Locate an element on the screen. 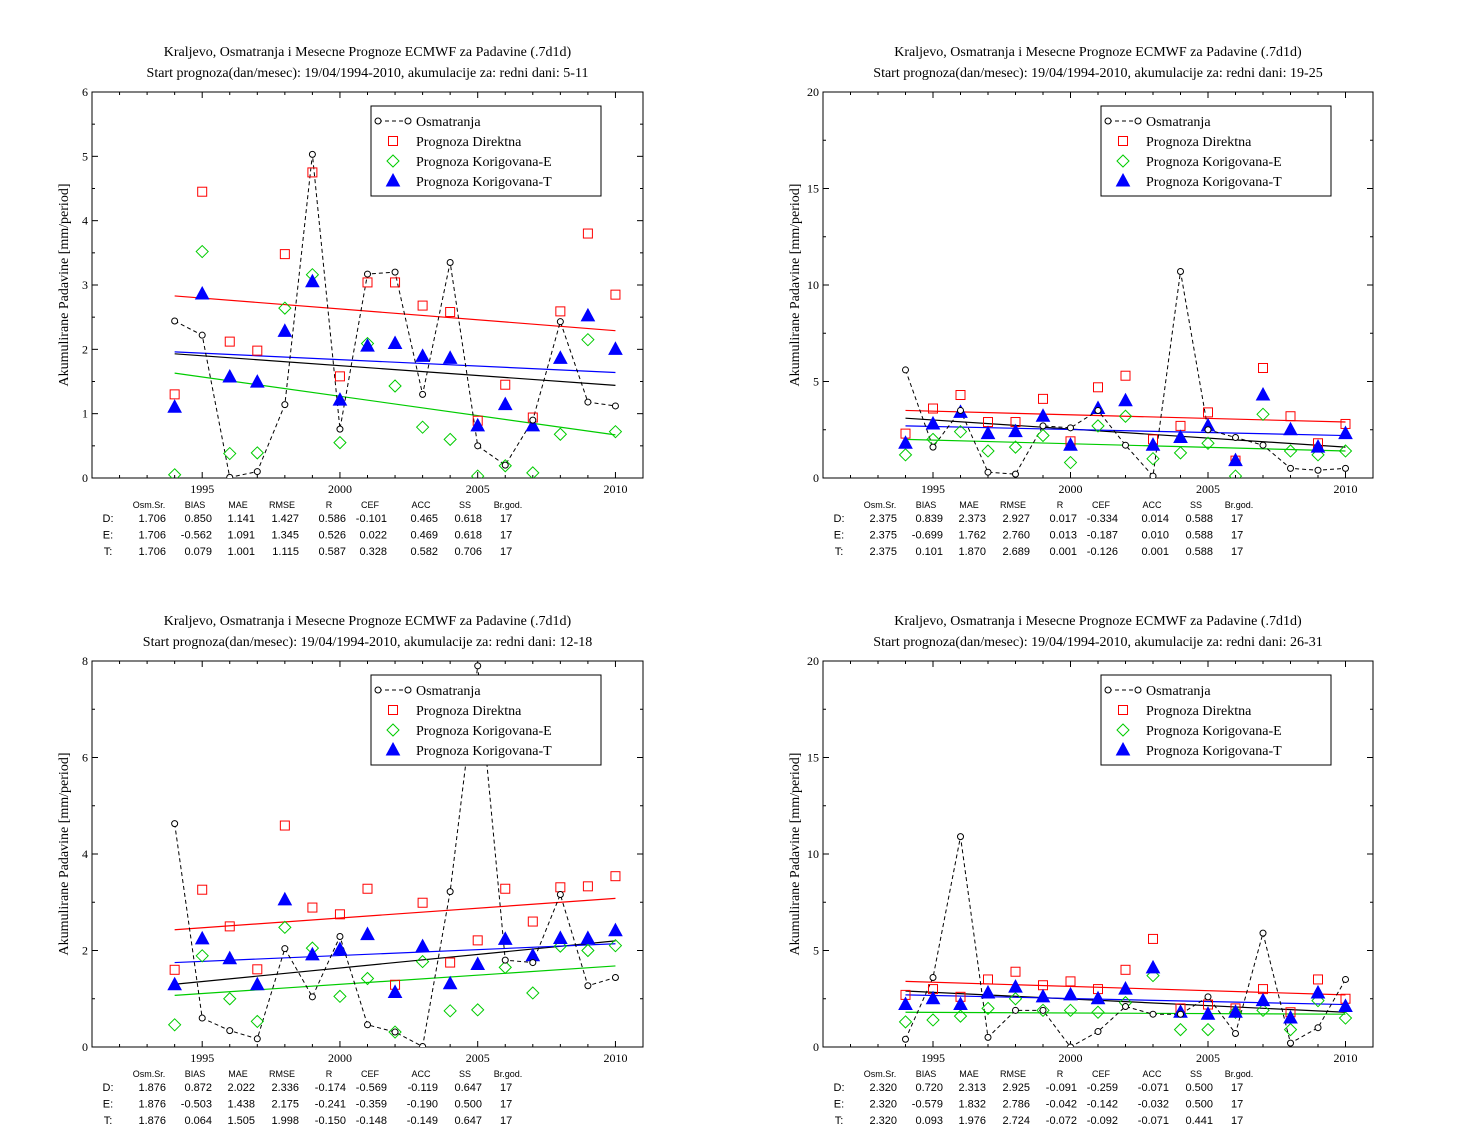 The height and width of the screenshot is (1138, 1462). stats-value: 2.320 is located at coordinates (883, 1105).